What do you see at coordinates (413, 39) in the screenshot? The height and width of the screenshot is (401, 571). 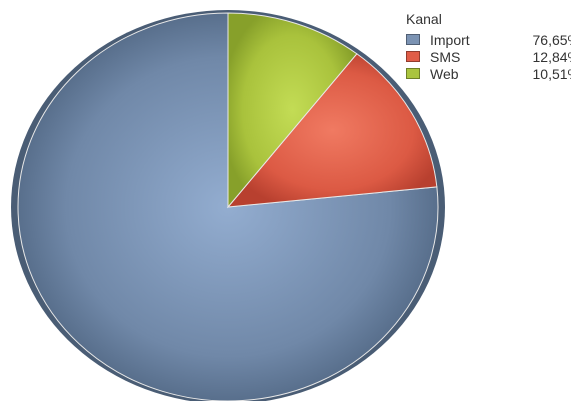 I see `legend-swatch-import` at bounding box center [413, 39].